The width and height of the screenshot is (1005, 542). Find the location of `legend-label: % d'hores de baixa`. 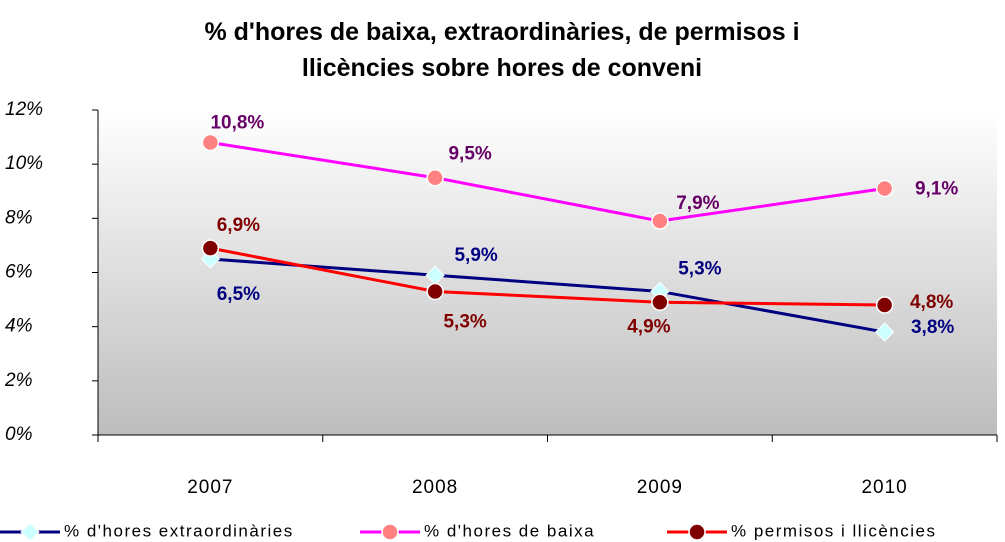

legend-label: % d'hores de baixa is located at coordinates (509, 530).